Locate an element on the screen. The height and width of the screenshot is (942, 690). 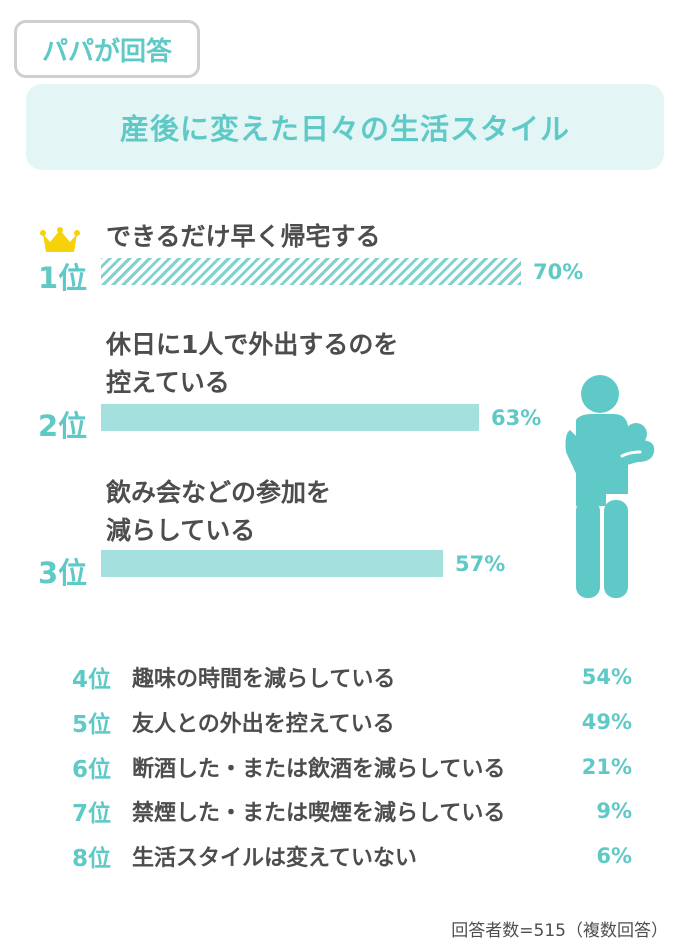
top2-bar is located at coordinates (290, 417).